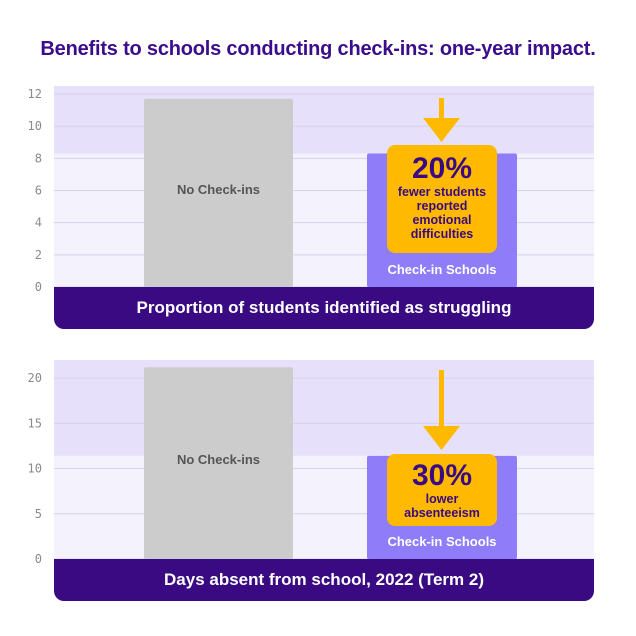  Describe the element at coordinates (38, 158) in the screenshot. I see `y-tick-label: 8` at that location.